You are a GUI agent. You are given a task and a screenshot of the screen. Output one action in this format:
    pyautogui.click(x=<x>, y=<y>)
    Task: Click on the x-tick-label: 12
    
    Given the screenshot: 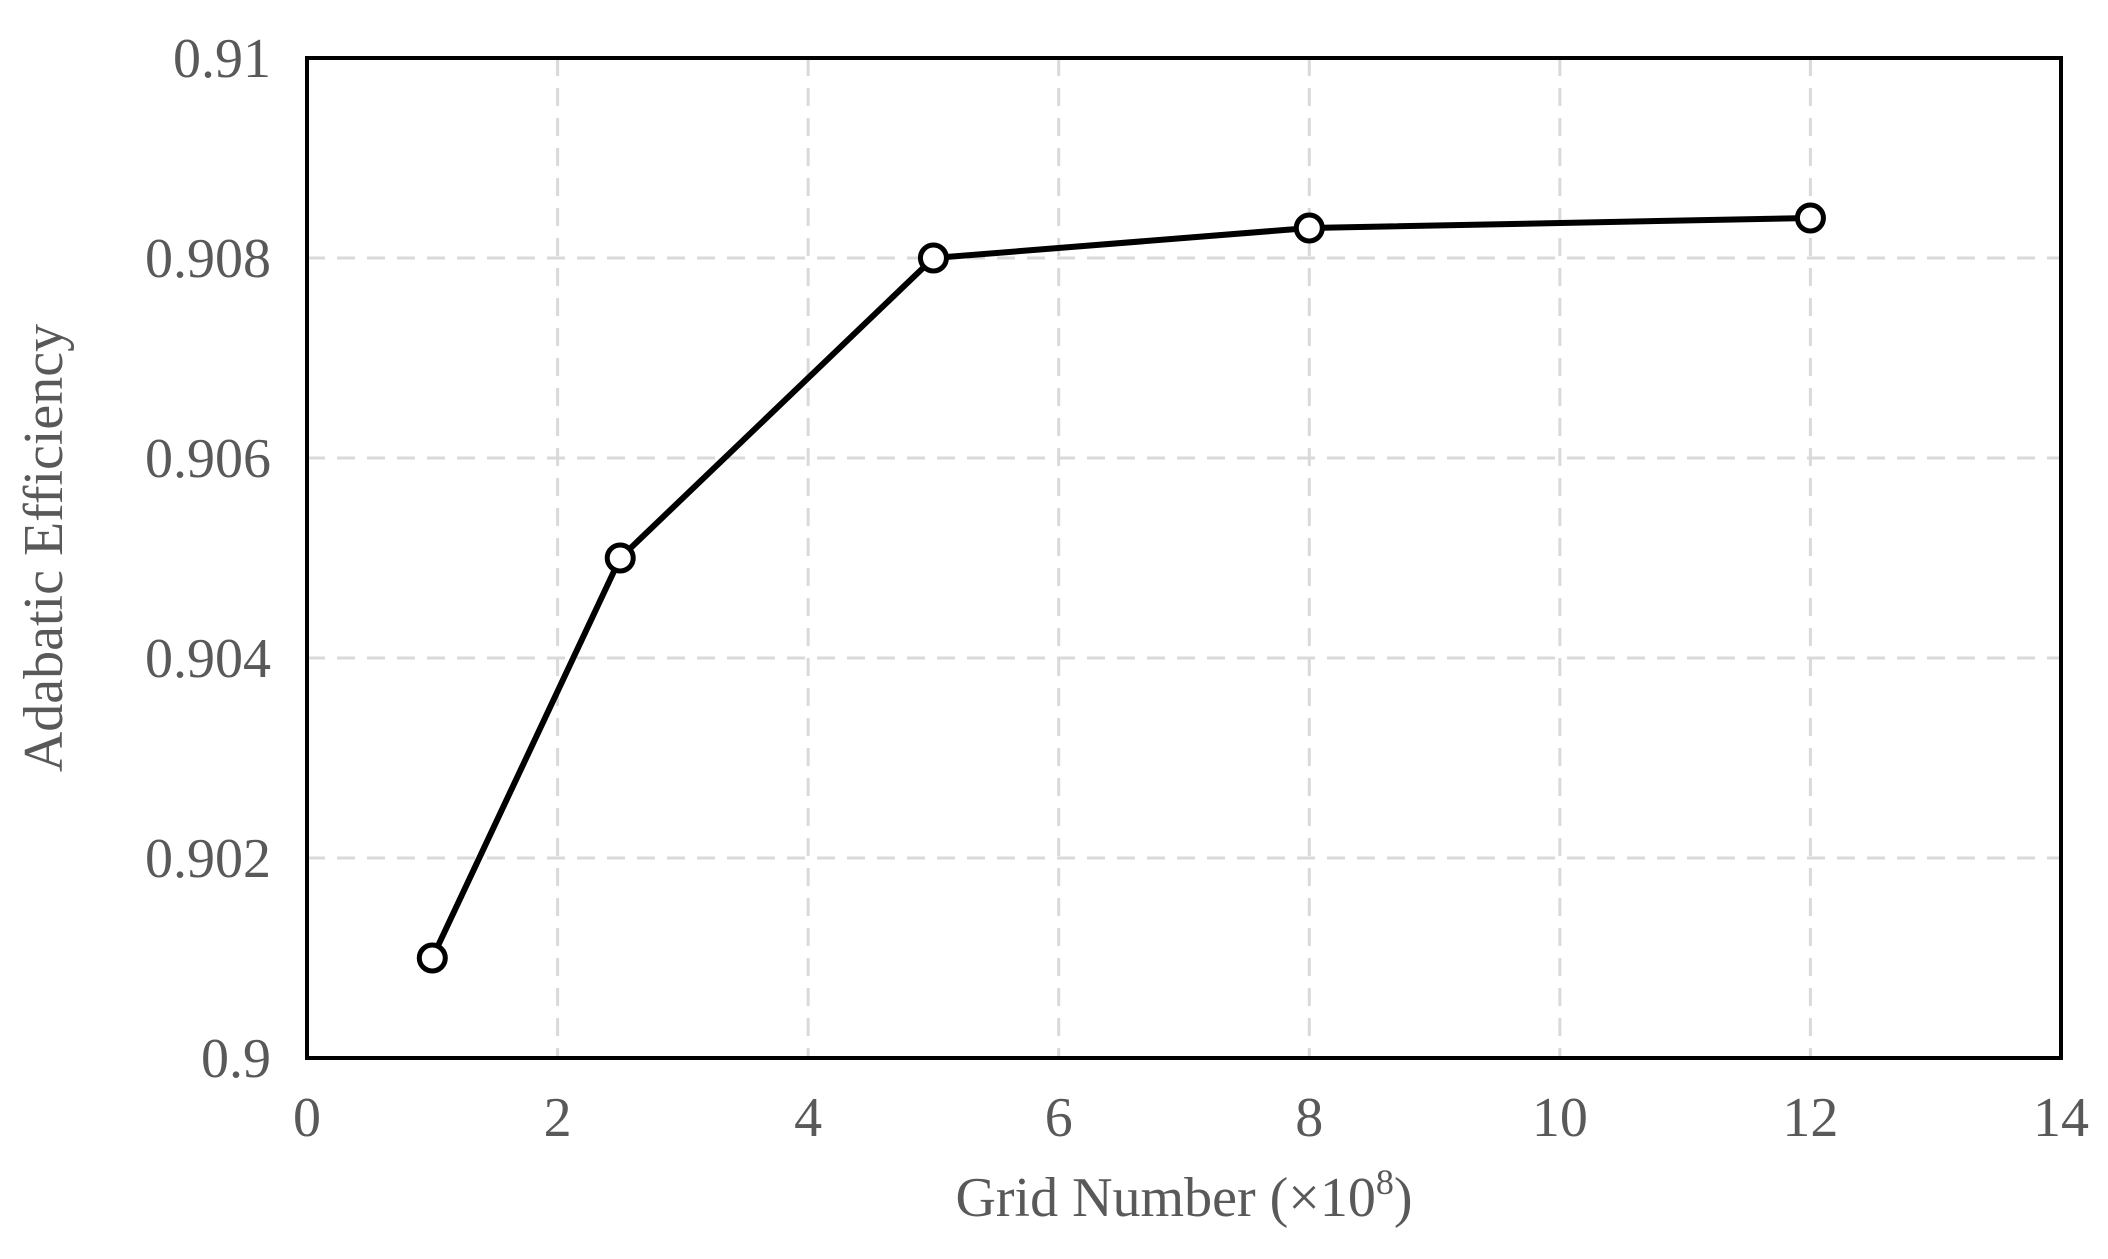 What is the action you would take?
    pyautogui.click(x=1810, y=1118)
    